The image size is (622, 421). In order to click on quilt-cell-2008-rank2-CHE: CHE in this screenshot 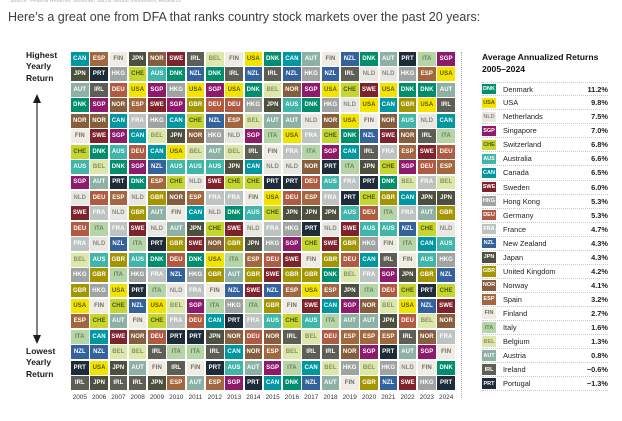, I will do `click(137, 74)`.